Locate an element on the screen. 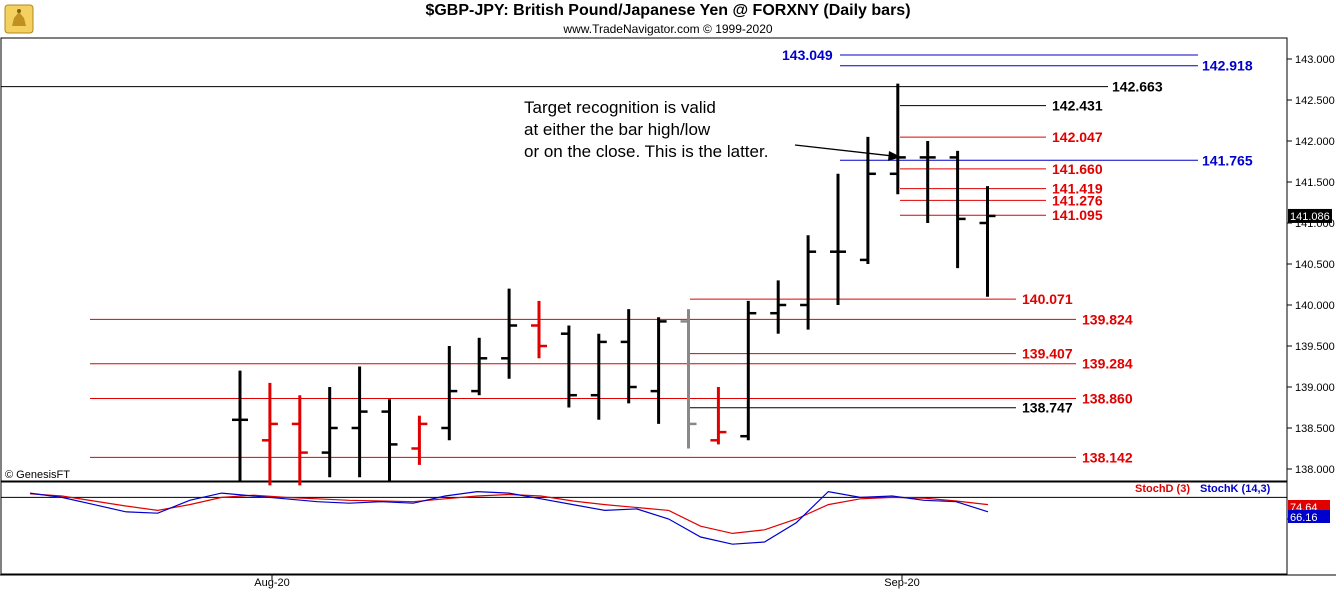 Image resolution: width=1336 pixels, height=591 pixels. level-label: 142.431 is located at coordinates (1077, 106).